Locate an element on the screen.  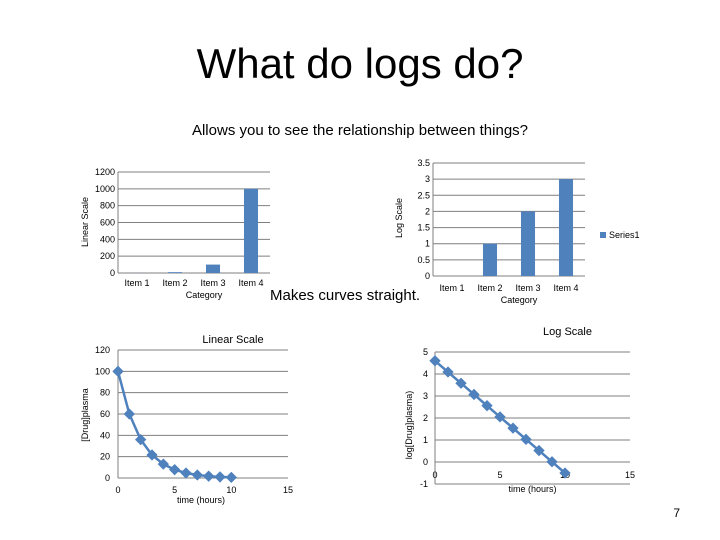
series-line is located at coordinates (174, 425).